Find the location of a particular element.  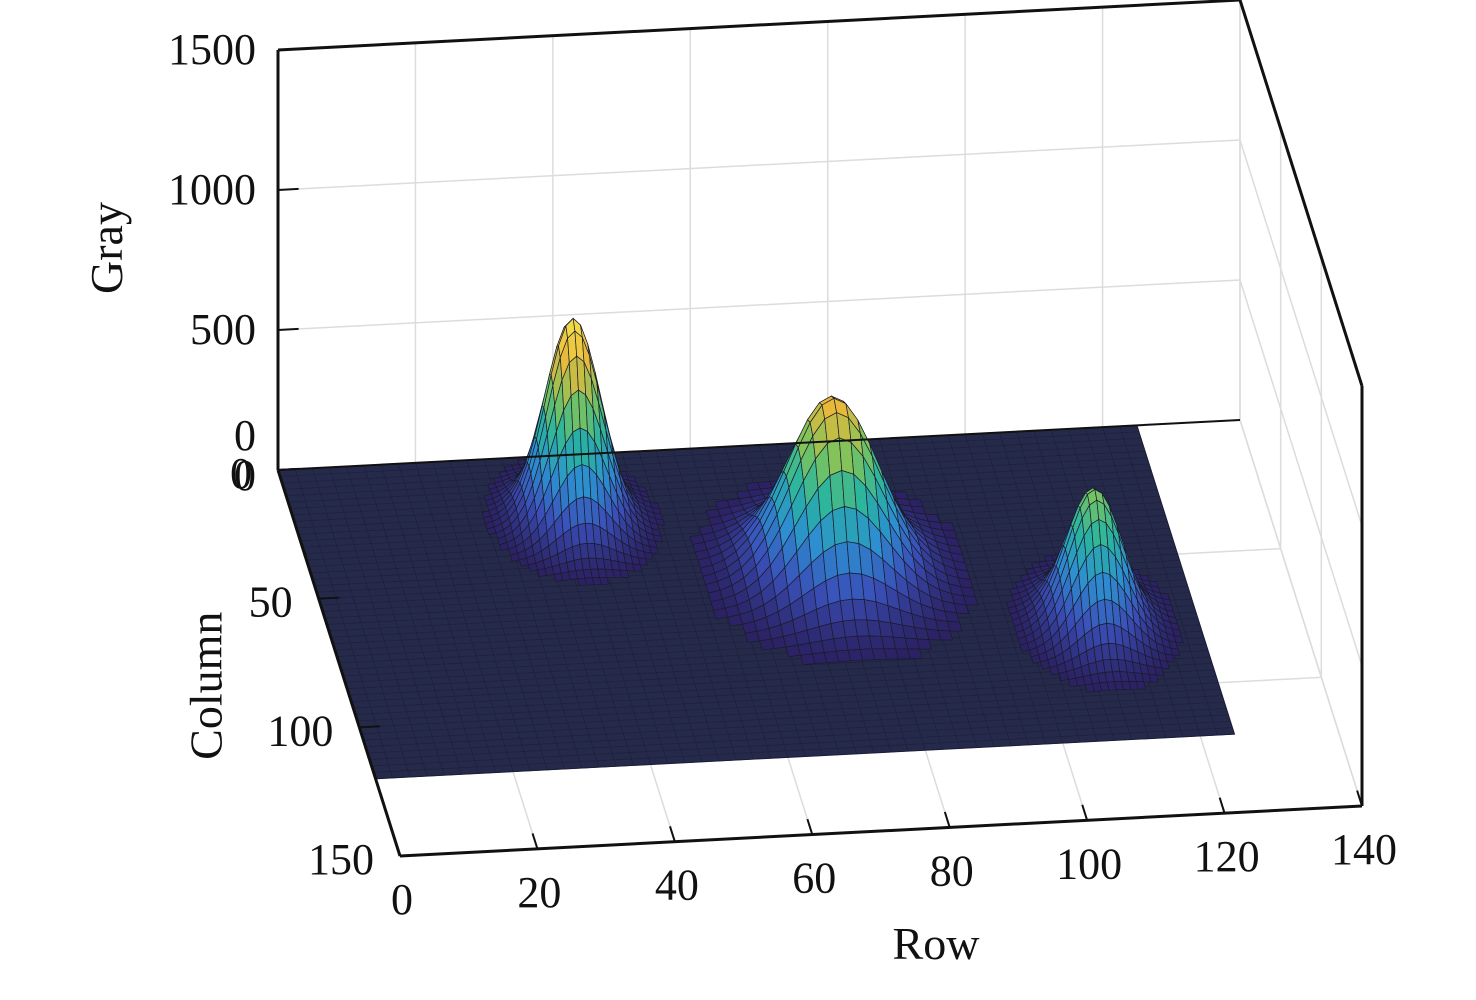

x-tick-label: 60 is located at coordinates (814, 878).